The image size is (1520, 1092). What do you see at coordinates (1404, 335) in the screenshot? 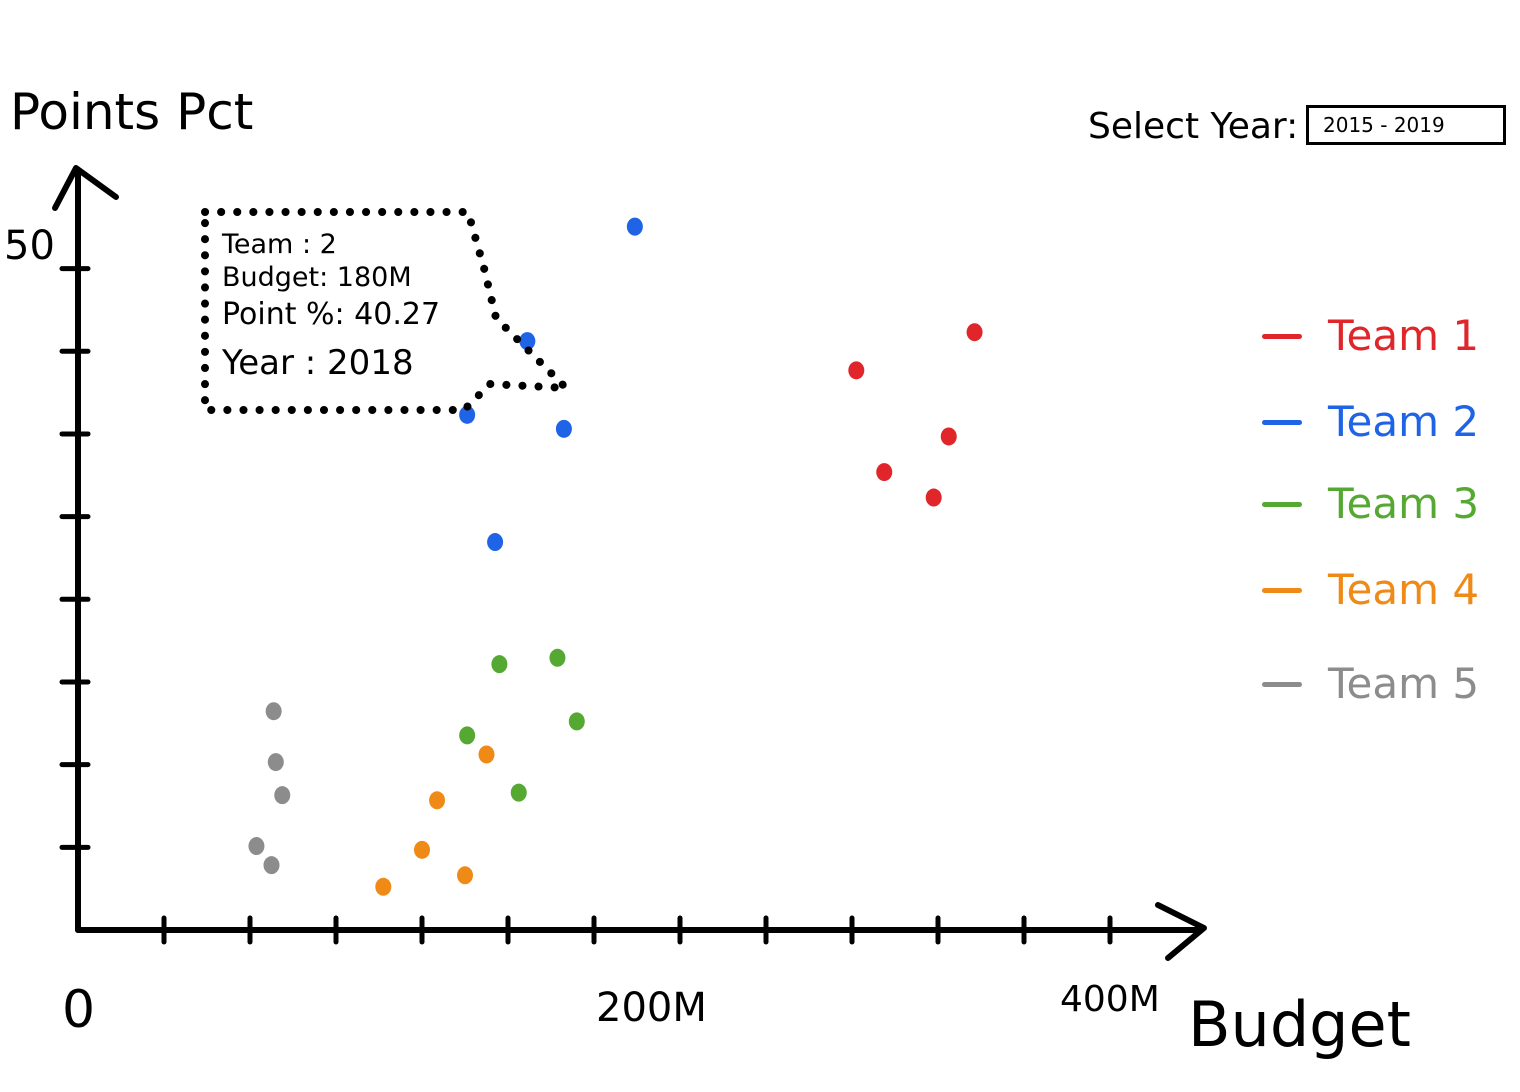
I see `legend-label-team-1: Team 1` at bounding box center [1404, 335].